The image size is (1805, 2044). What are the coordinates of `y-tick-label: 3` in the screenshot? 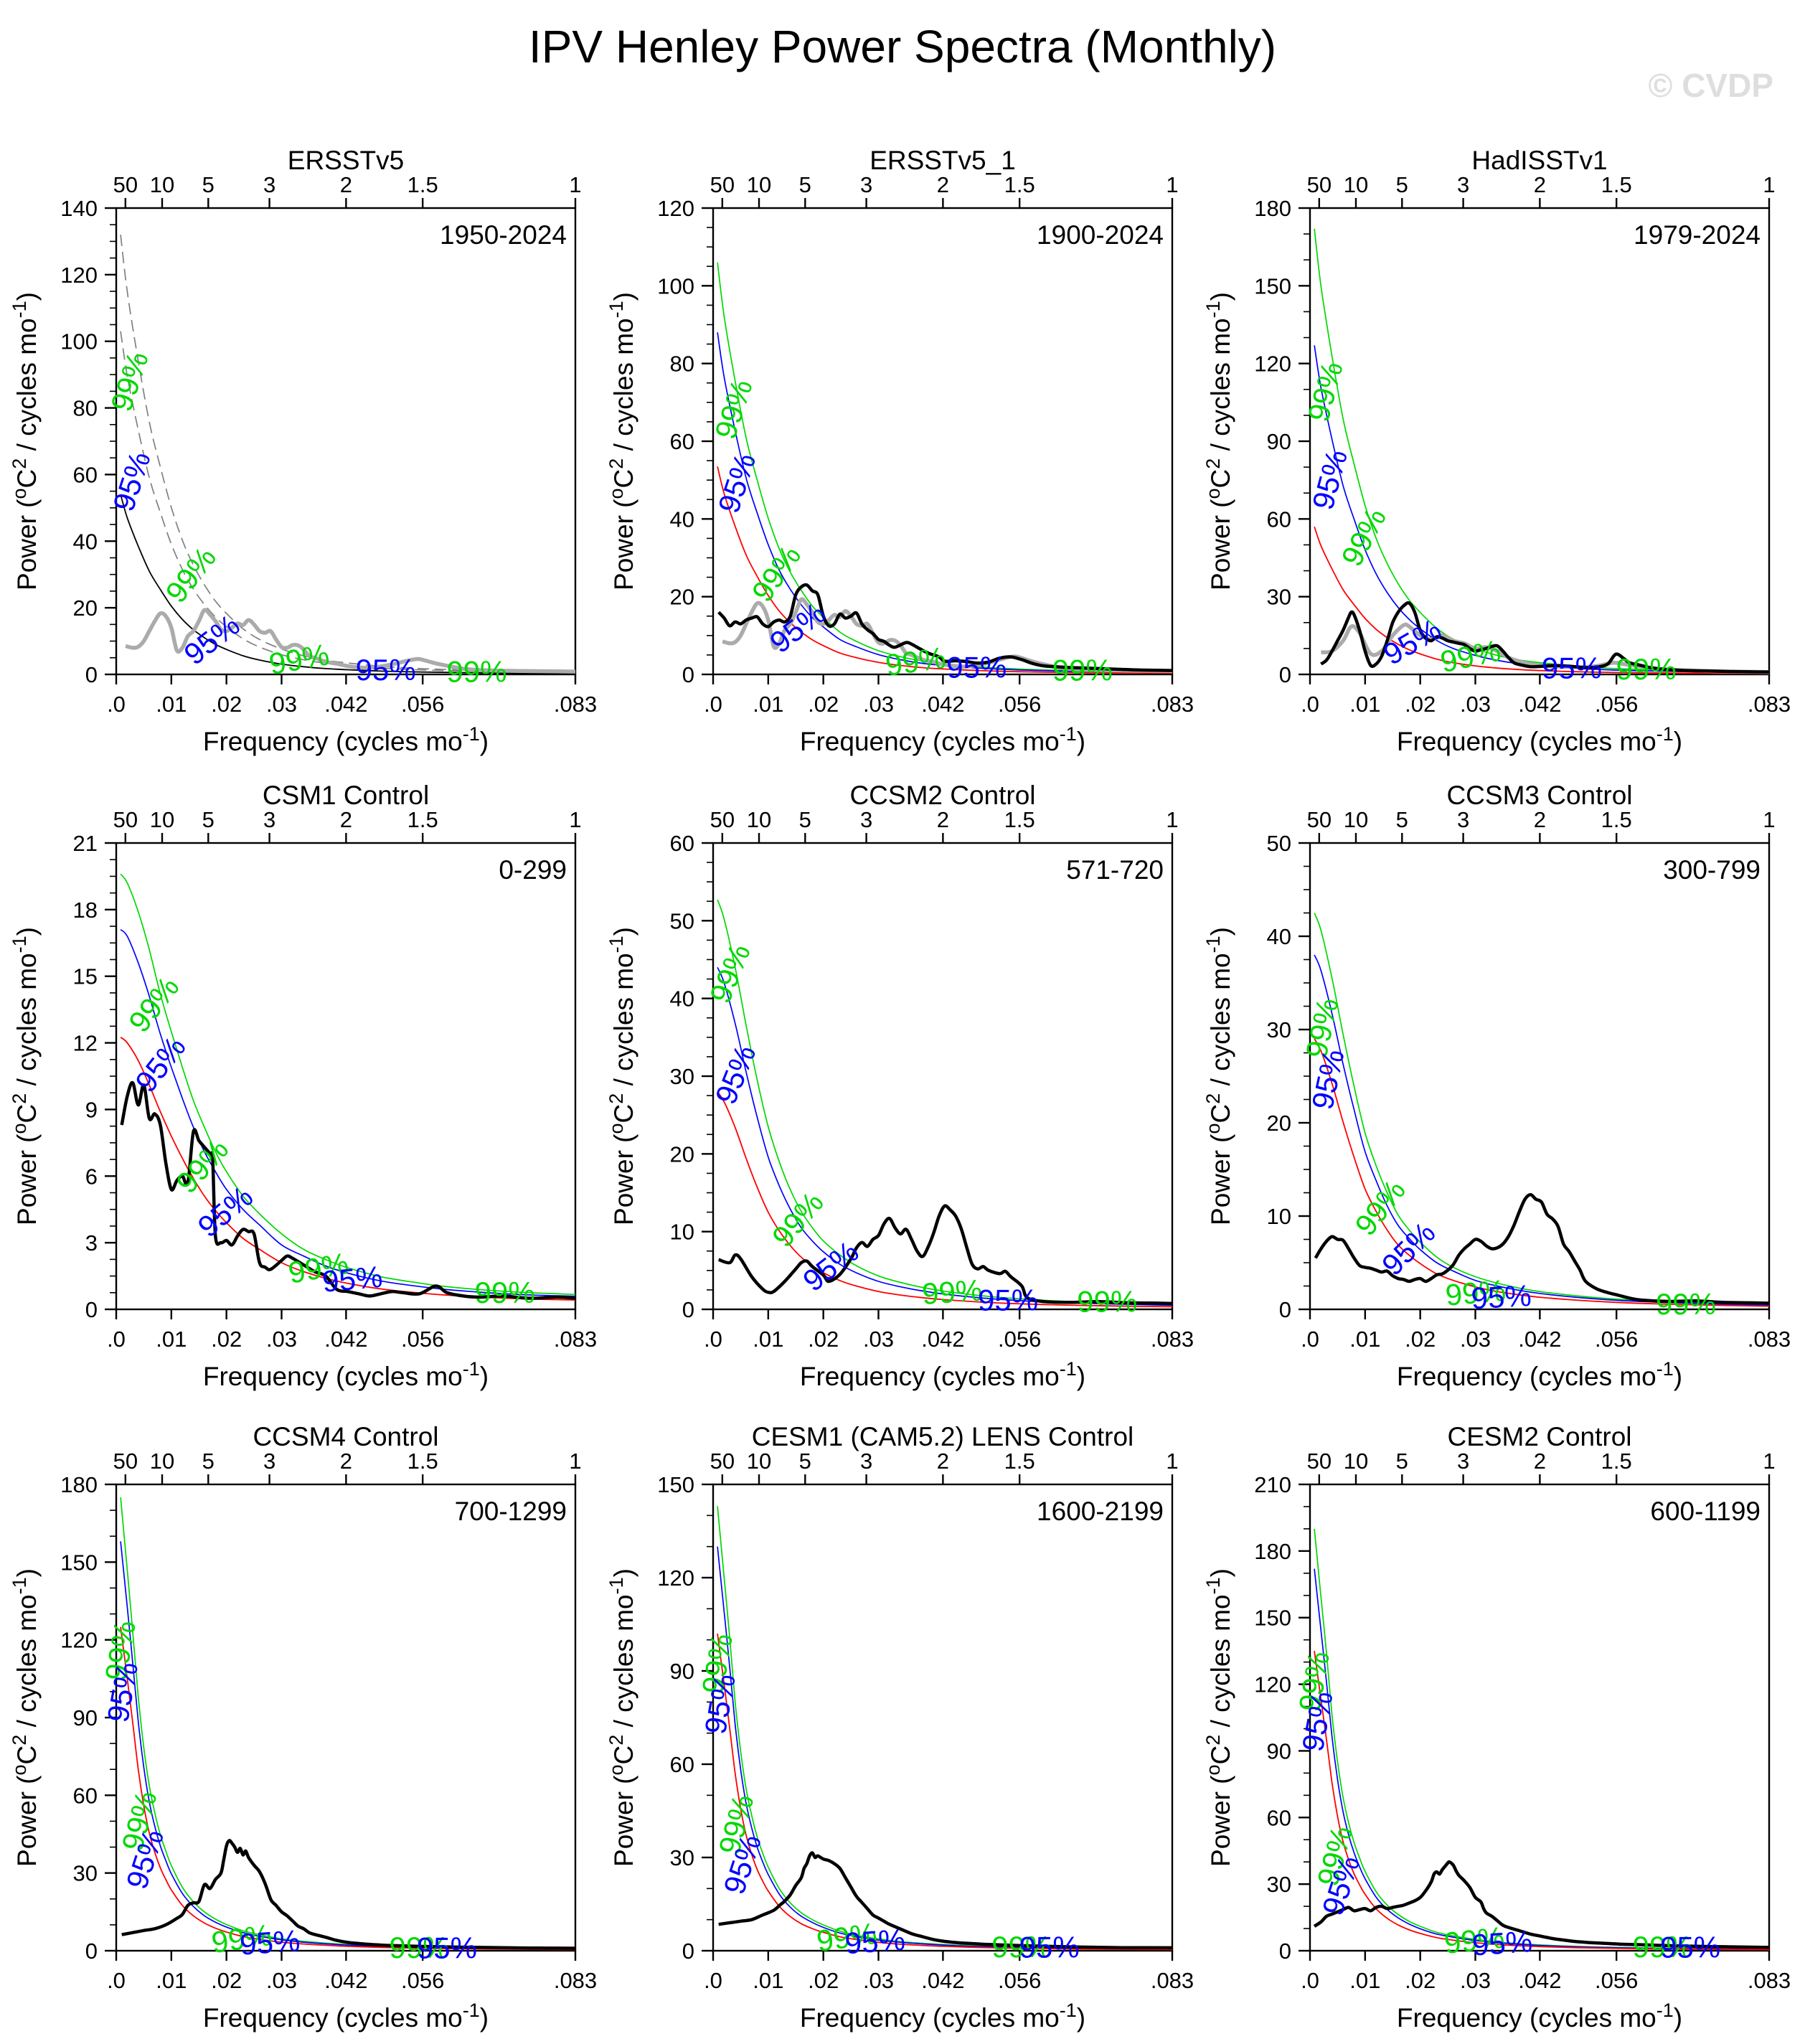 It's located at (92, 1243).